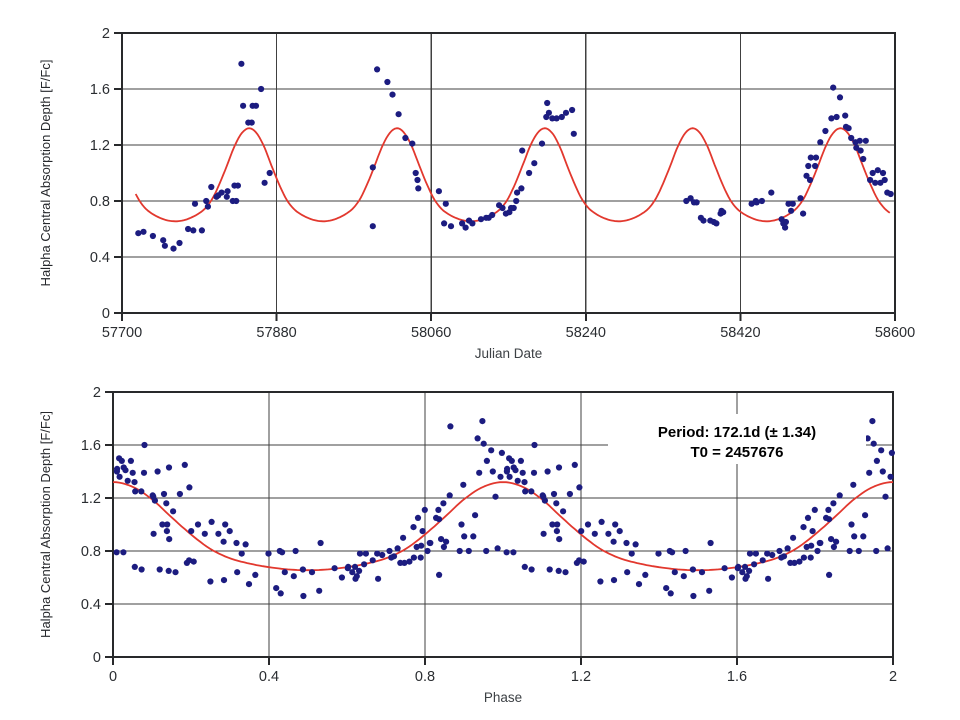 Image resolution: width=960 pixels, height=720 pixels. Describe the element at coordinates (737, 452) in the screenshot. I see `annotation-t0: T0 = 2457676` at that location.